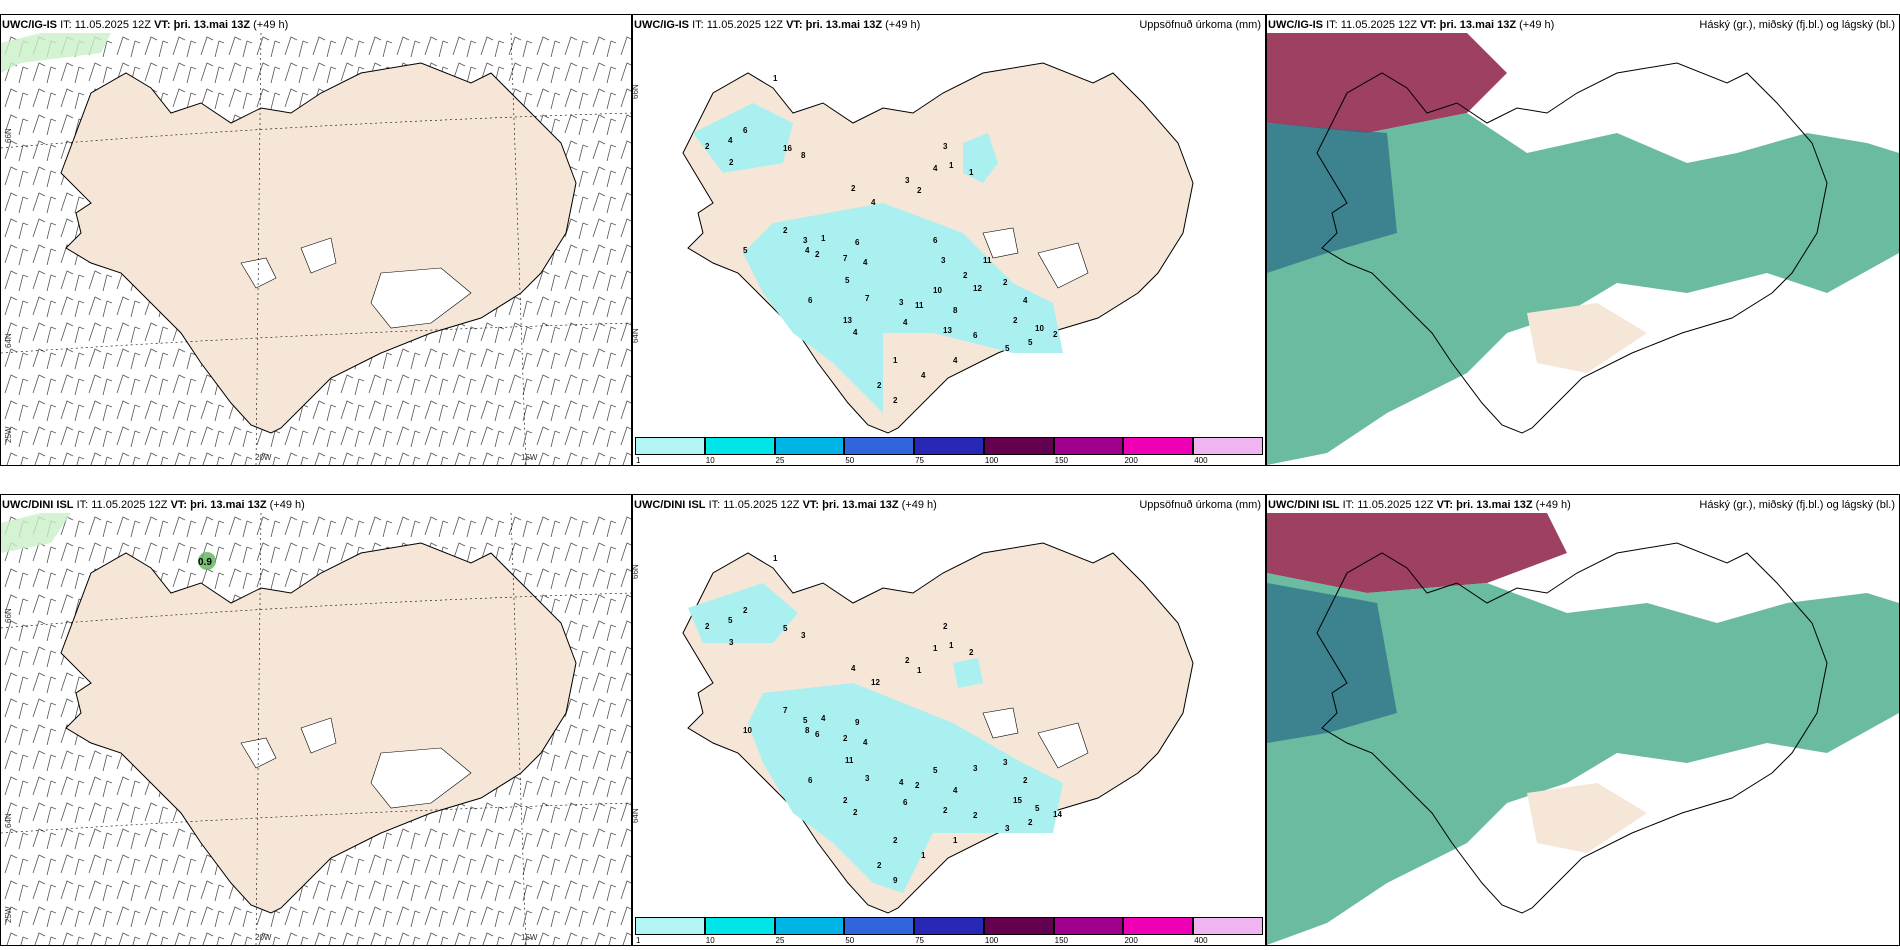  I want to click on colorbar-tick-label: 1, so click(638, 940).